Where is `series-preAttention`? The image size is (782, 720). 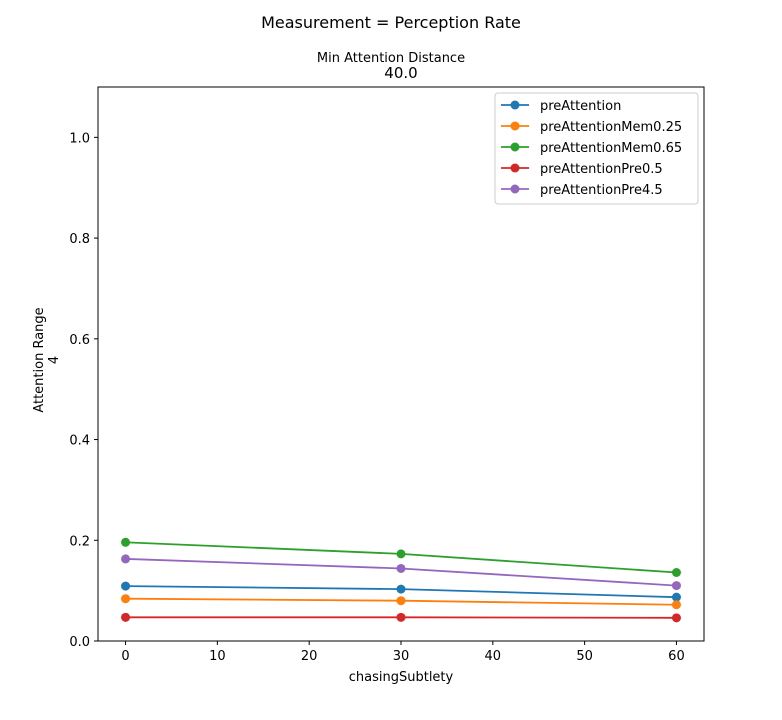
series-preAttention is located at coordinates (401, 591).